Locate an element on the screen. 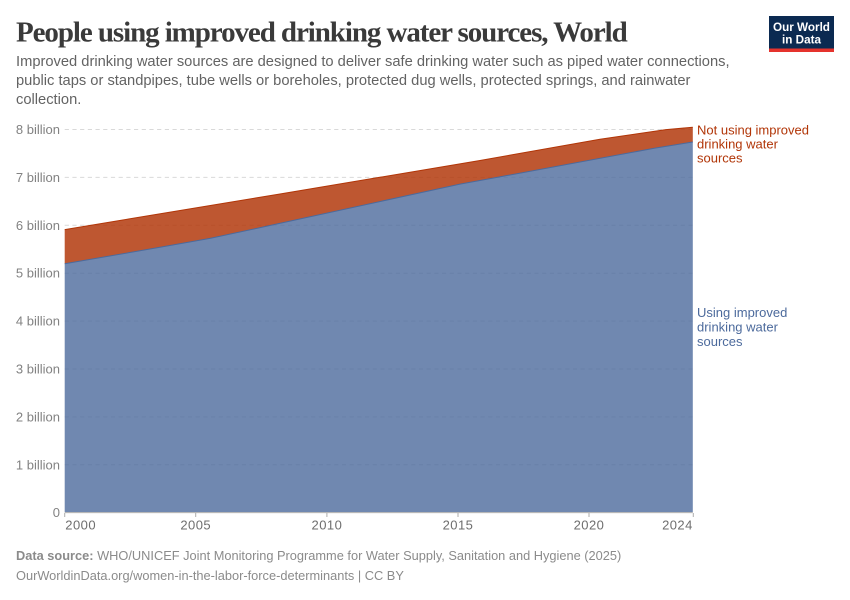  svg-text: 2015 is located at coordinates (458, 525).